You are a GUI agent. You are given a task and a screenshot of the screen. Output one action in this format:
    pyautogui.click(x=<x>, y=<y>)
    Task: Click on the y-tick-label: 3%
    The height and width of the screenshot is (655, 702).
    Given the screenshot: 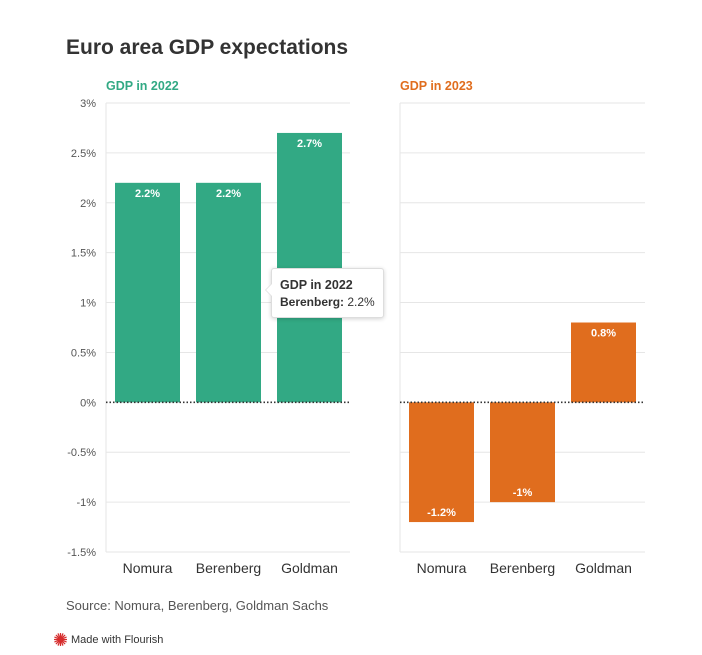 What is the action you would take?
    pyautogui.click(x=88, y=104)
    